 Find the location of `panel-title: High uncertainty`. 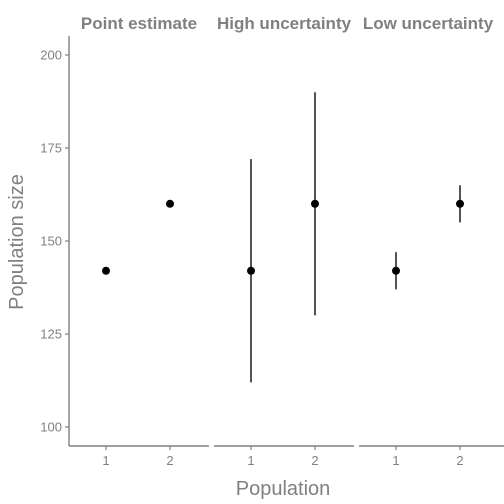

panel-title: High uncertainty is located at coordinates (284, 23).